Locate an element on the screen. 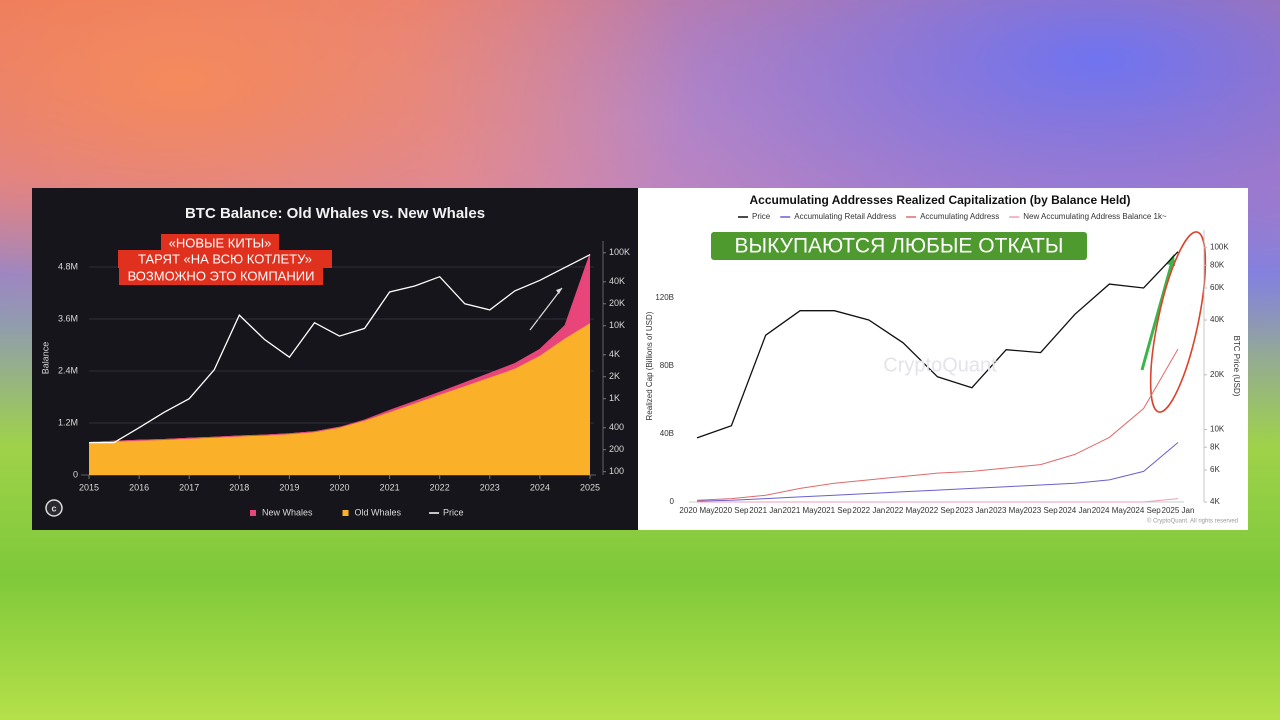  x-tick-label: 2023 Sep is located at coordinates (1040, 510).